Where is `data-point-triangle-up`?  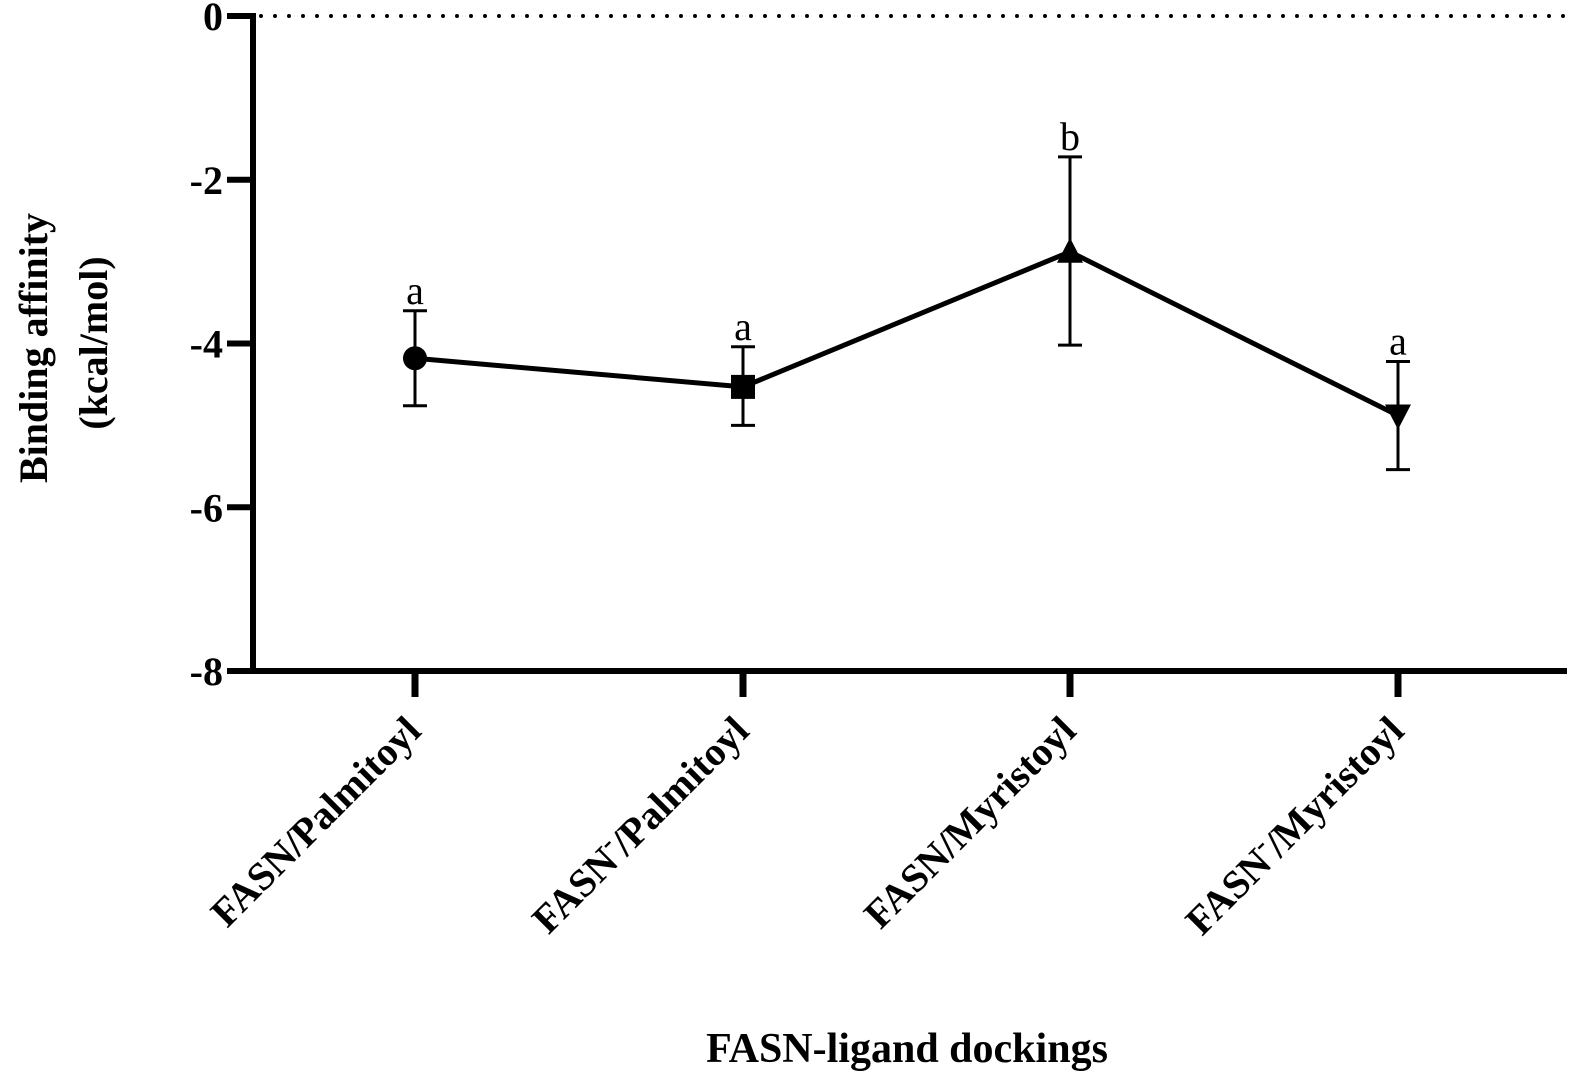
data-point-triangle-up is located at coordinates (1070, 250).